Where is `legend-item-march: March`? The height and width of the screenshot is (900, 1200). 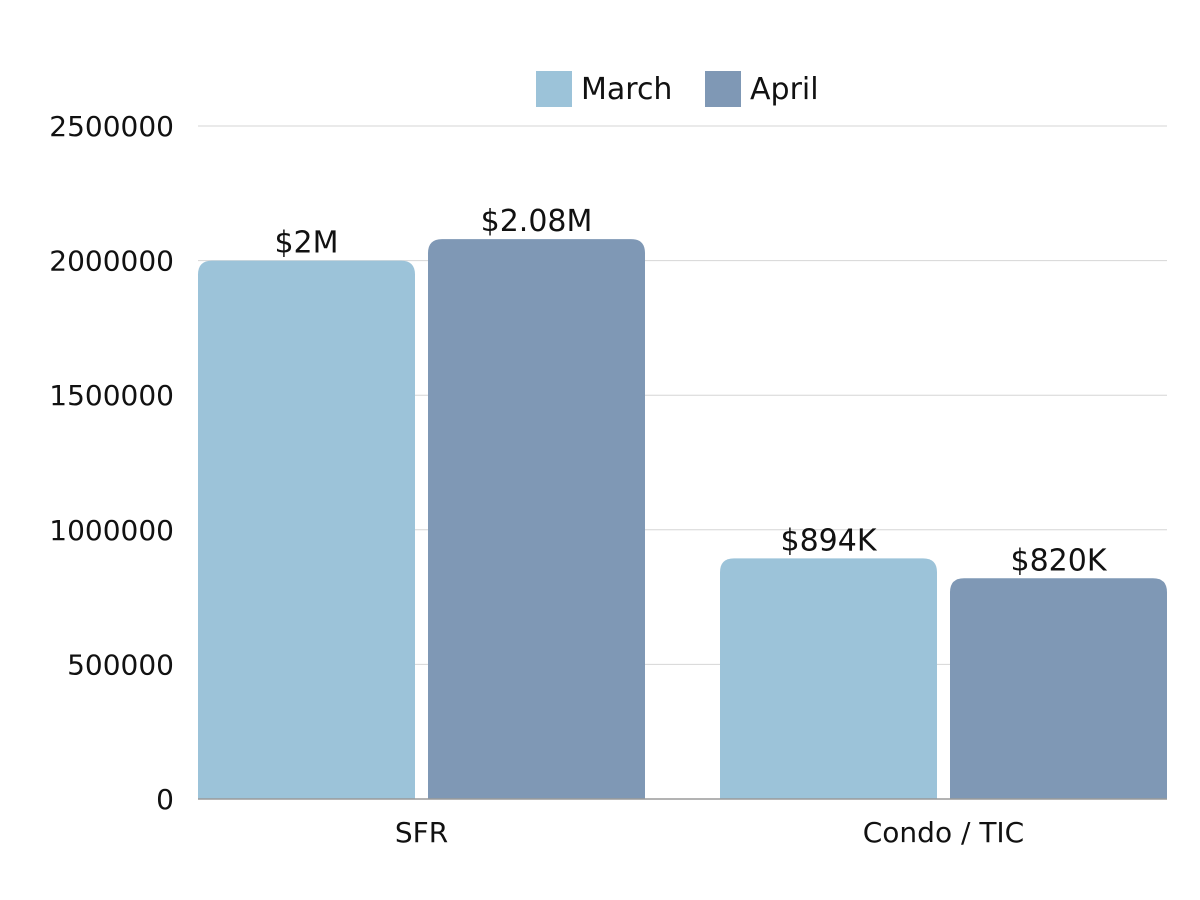
legend-item-march: March is located at coordinates (604, 89).